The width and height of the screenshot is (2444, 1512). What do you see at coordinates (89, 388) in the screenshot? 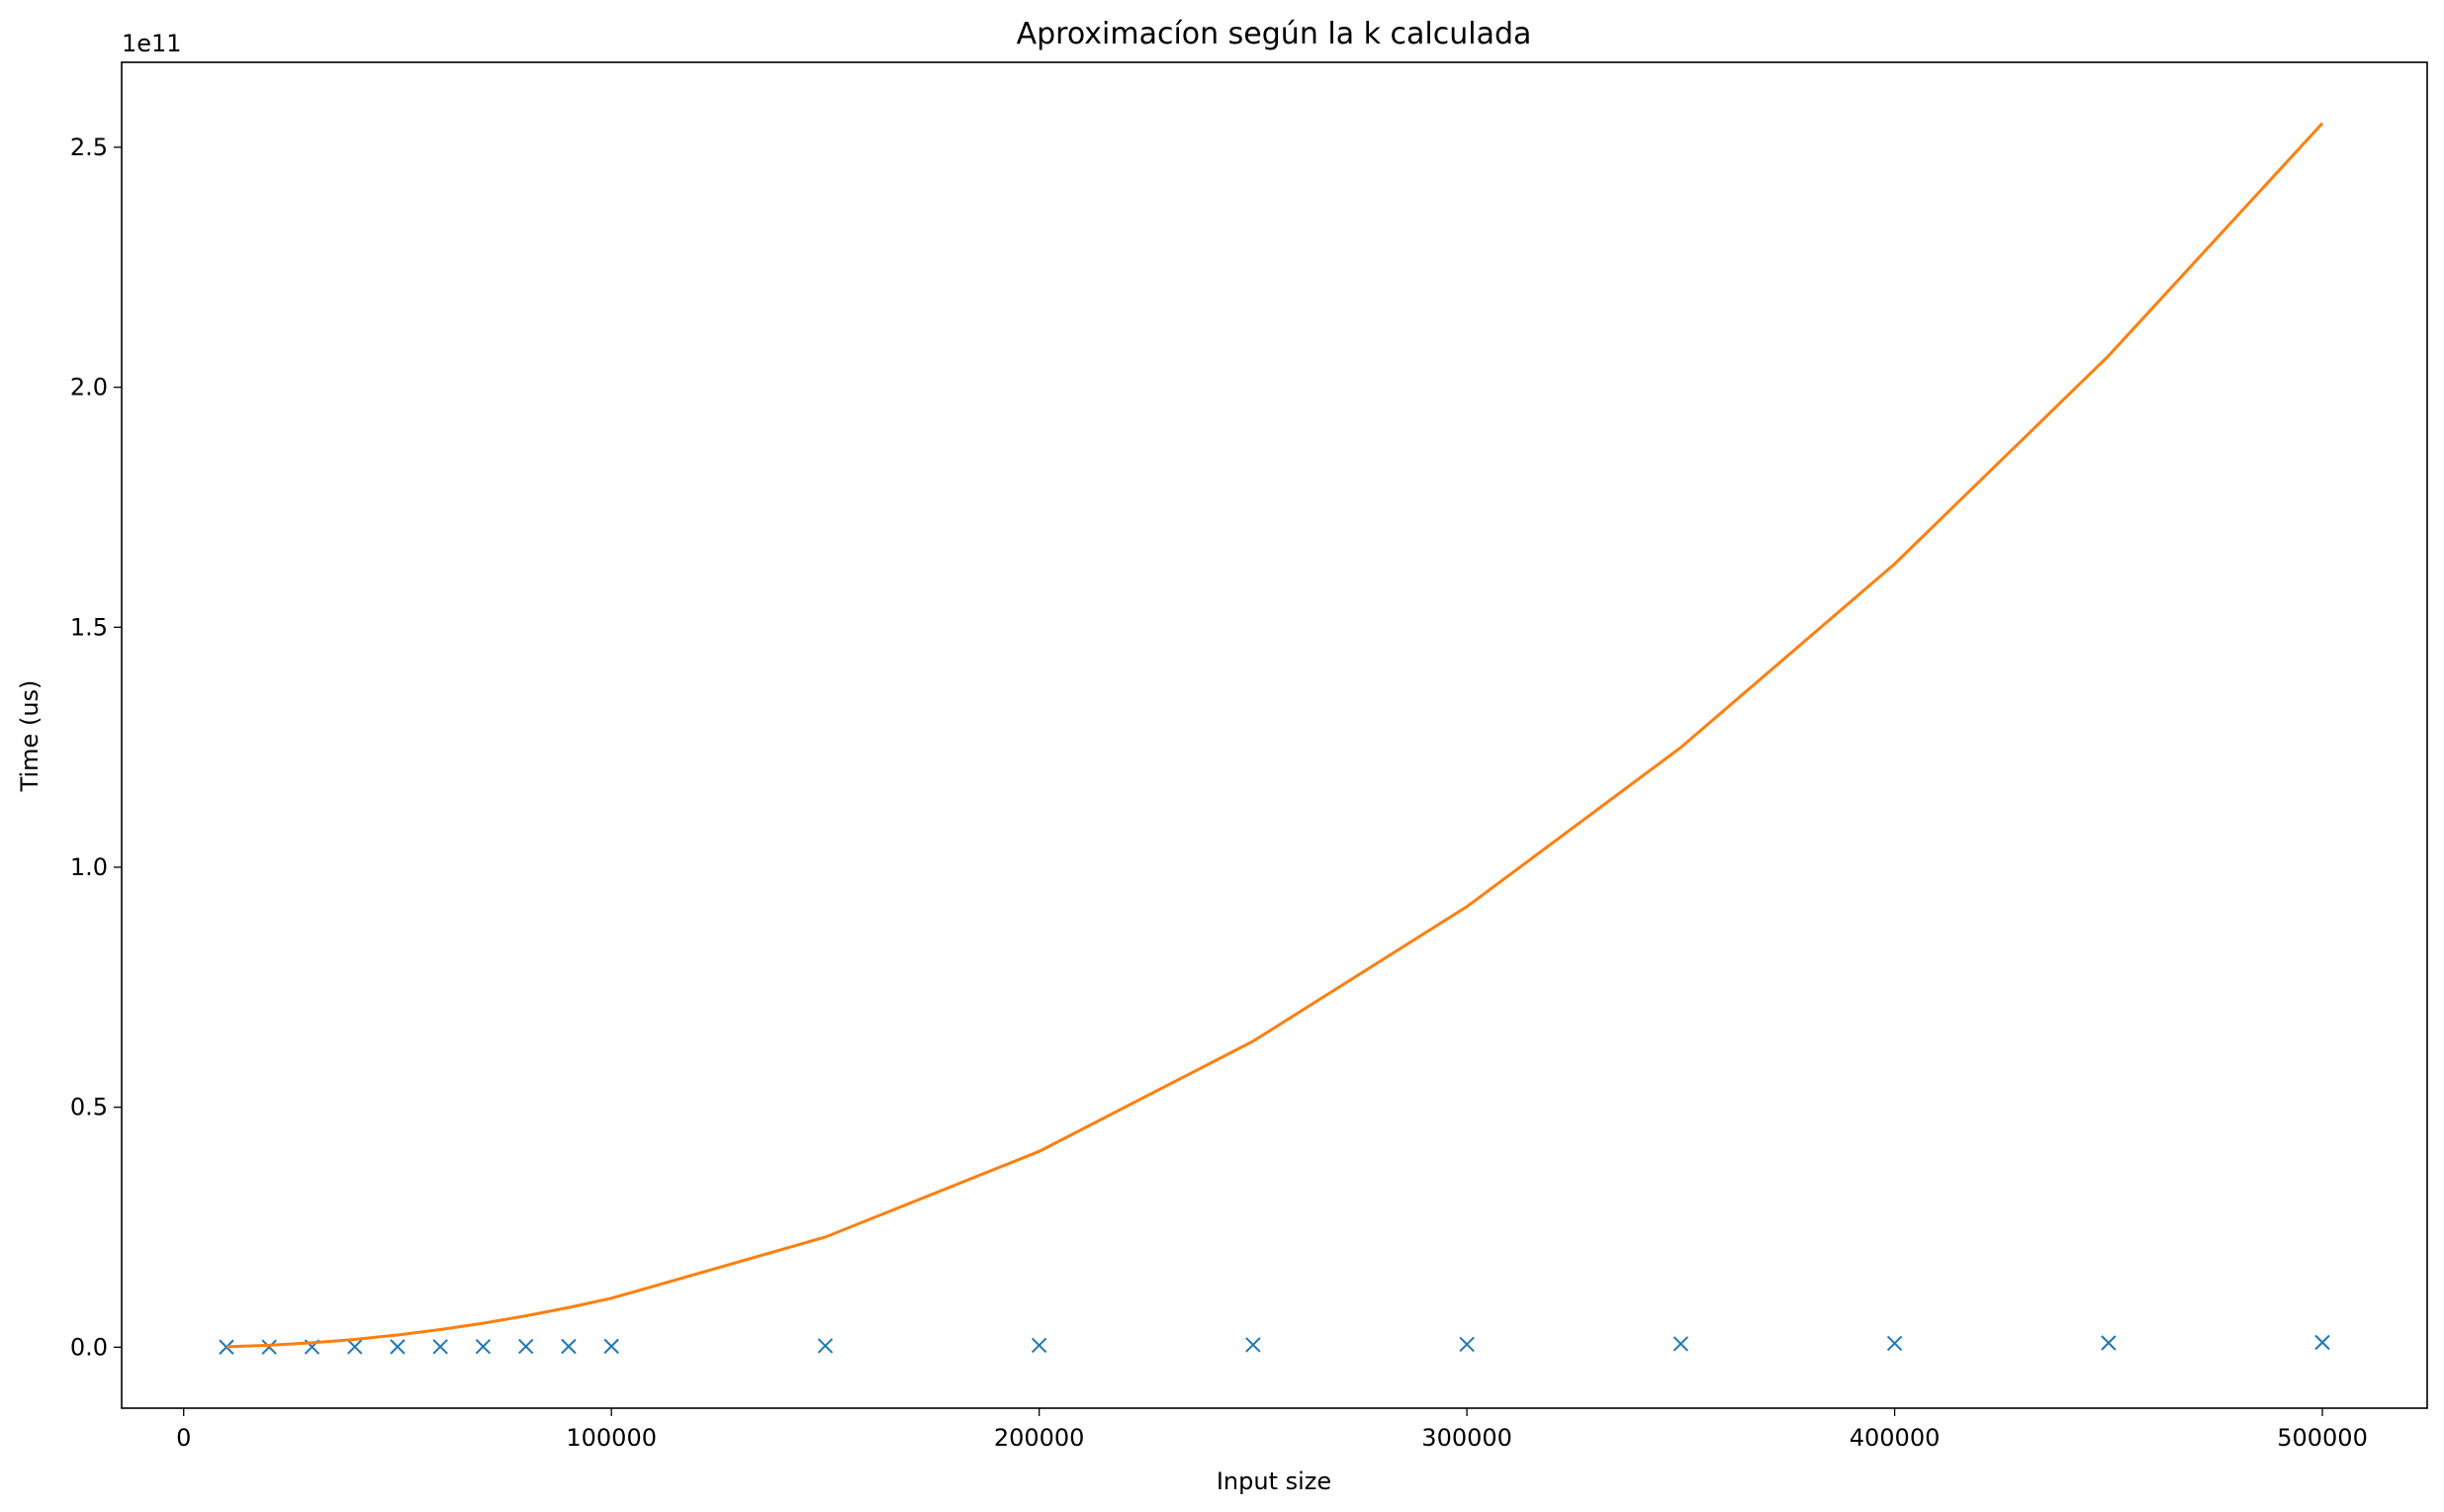
I see `y-tick-label: 2.0` at bounding box center [89, 388].